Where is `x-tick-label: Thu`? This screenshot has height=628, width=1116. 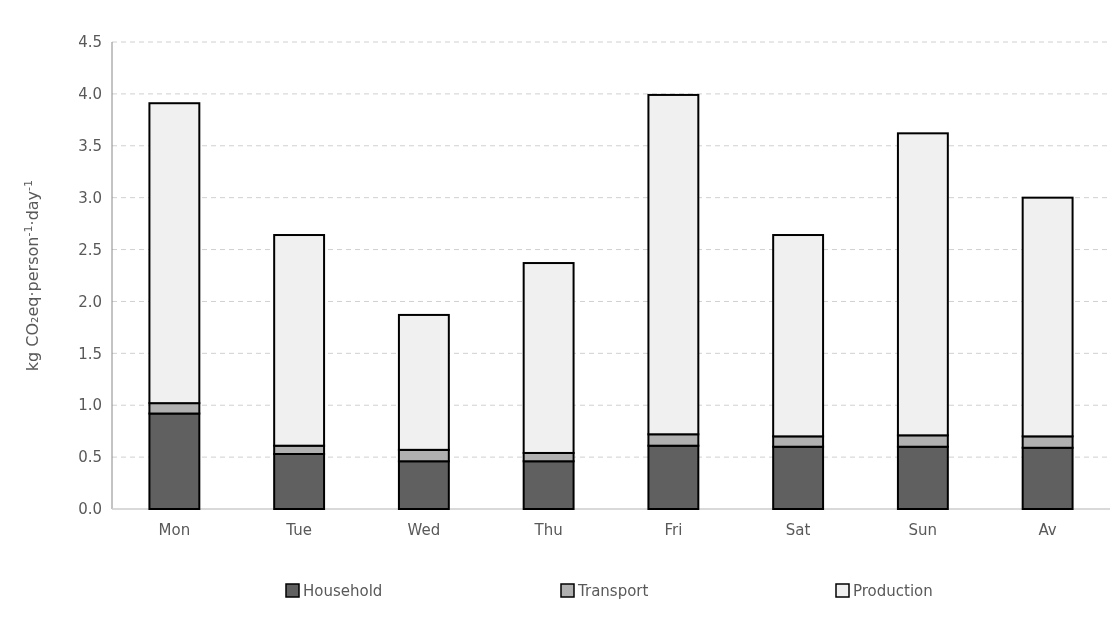
x-tick-label: Thu is located at coordinates (548, 530).